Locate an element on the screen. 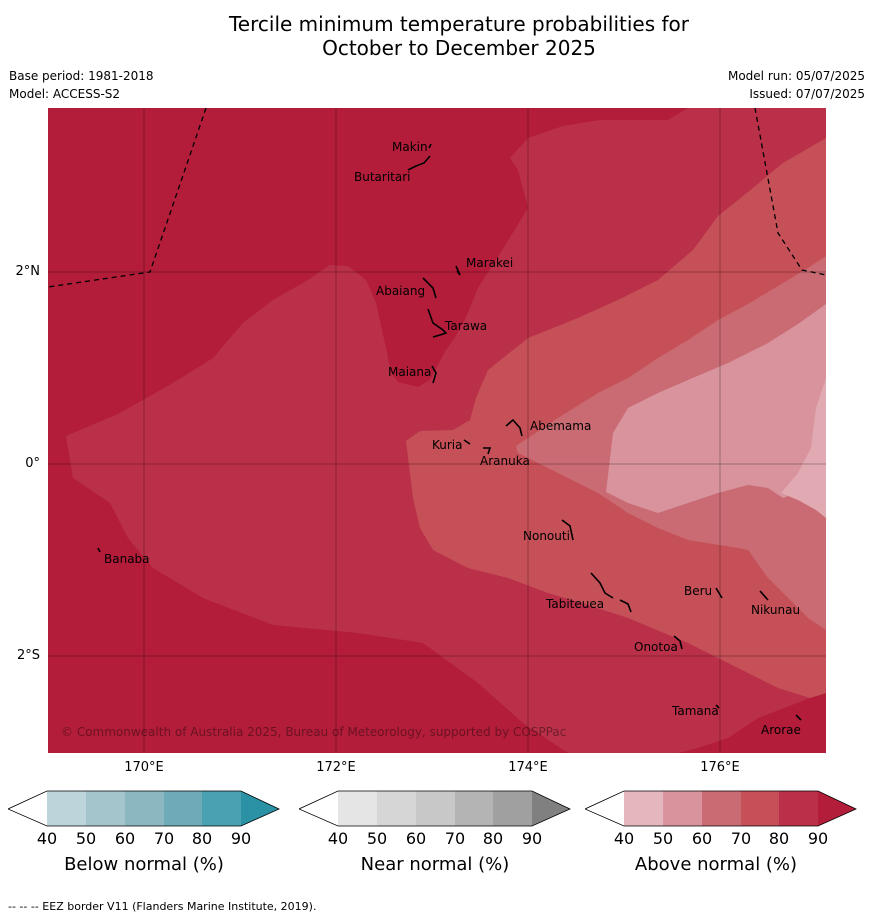 This screenshot has height=919, width=873. island-label: Nikunau is located at coordinates (775, 610).